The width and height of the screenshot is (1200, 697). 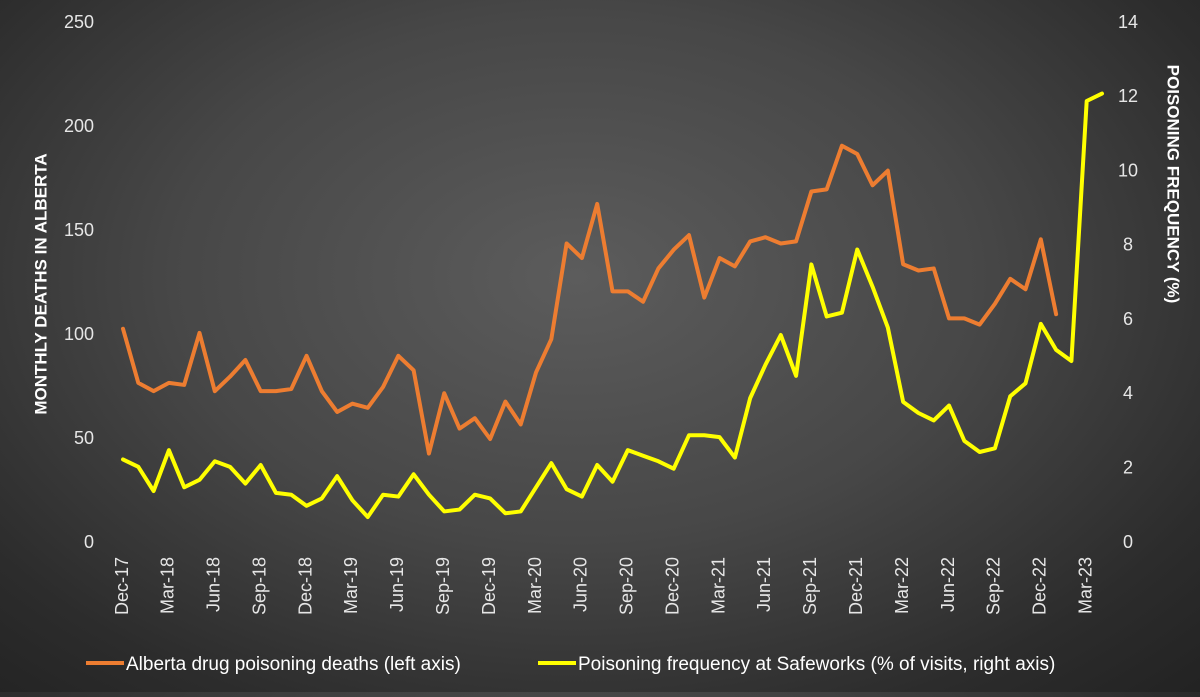 What do you see at coordinates (1085, 585) in the screenshot?
I see `x-tick-label-21: Mar-23` at bounding box center [1085, 585].